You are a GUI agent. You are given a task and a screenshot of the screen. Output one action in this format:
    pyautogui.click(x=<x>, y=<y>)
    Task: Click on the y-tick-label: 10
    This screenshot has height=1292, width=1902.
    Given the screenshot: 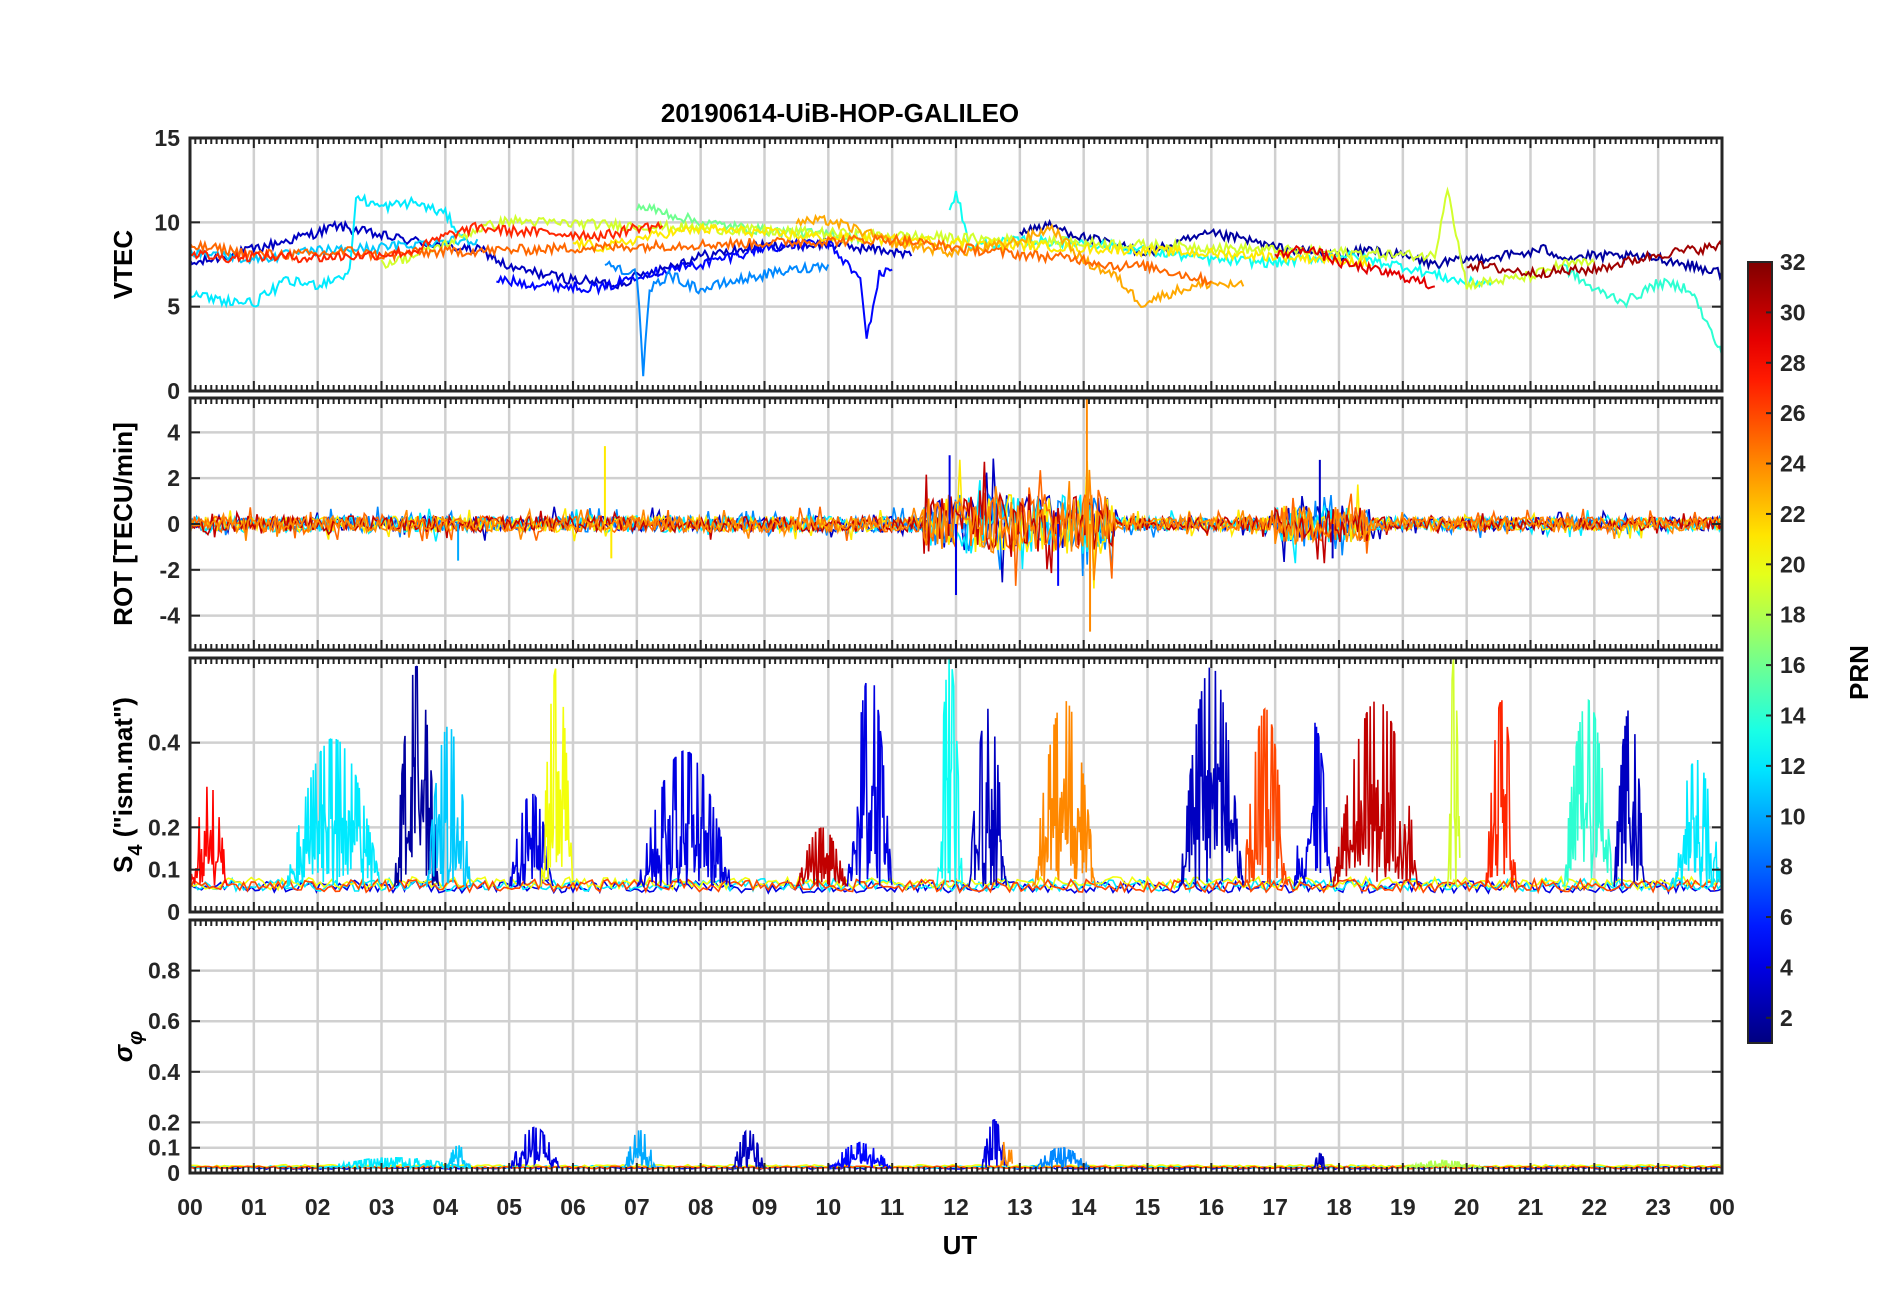 What is the action you would take?
    pyautogui.click(x=167, y=222)
    